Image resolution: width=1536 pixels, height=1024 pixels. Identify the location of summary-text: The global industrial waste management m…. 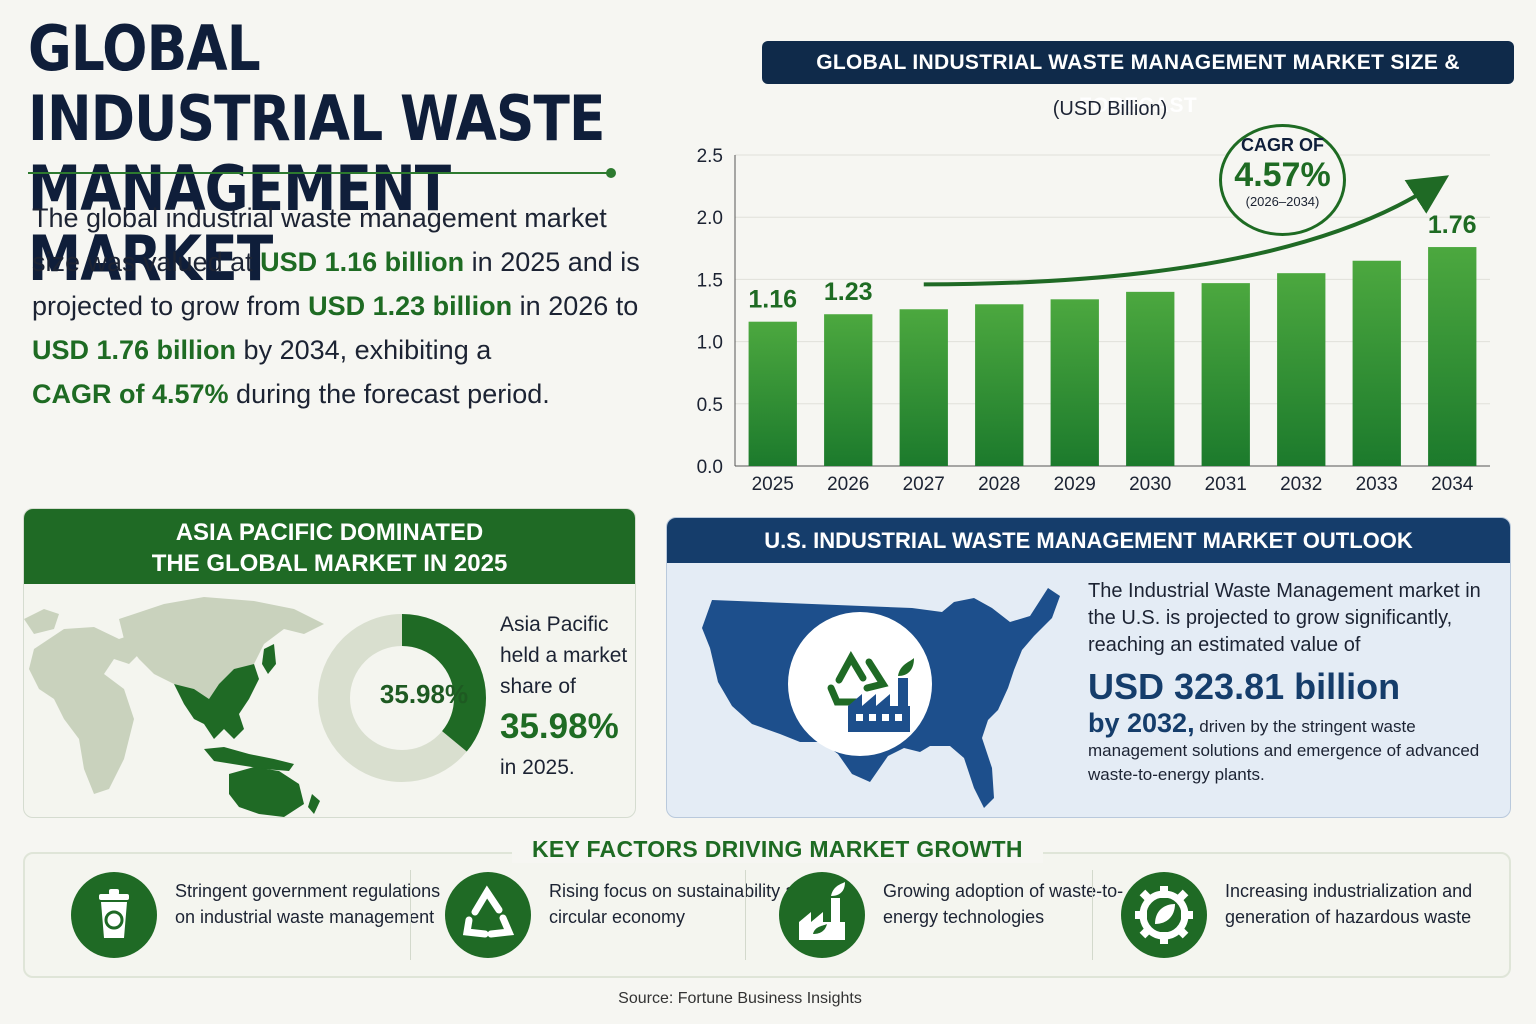
(319, 240).